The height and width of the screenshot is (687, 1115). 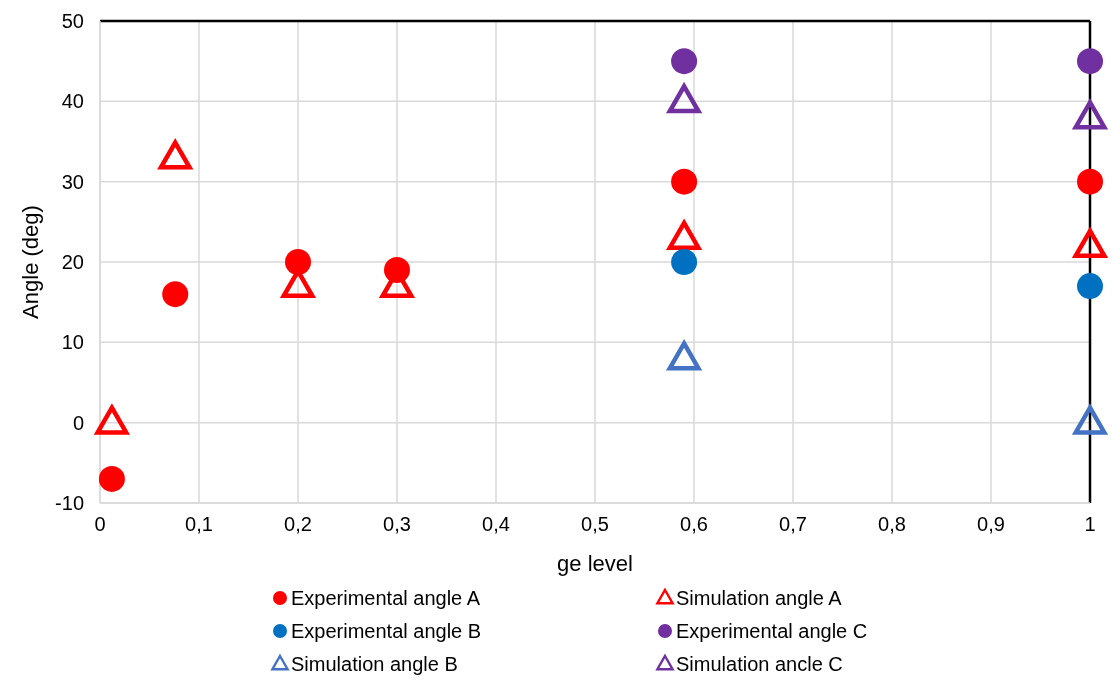 I want to click on legend-label: Simulation angle A, so click(x=759, y=598).